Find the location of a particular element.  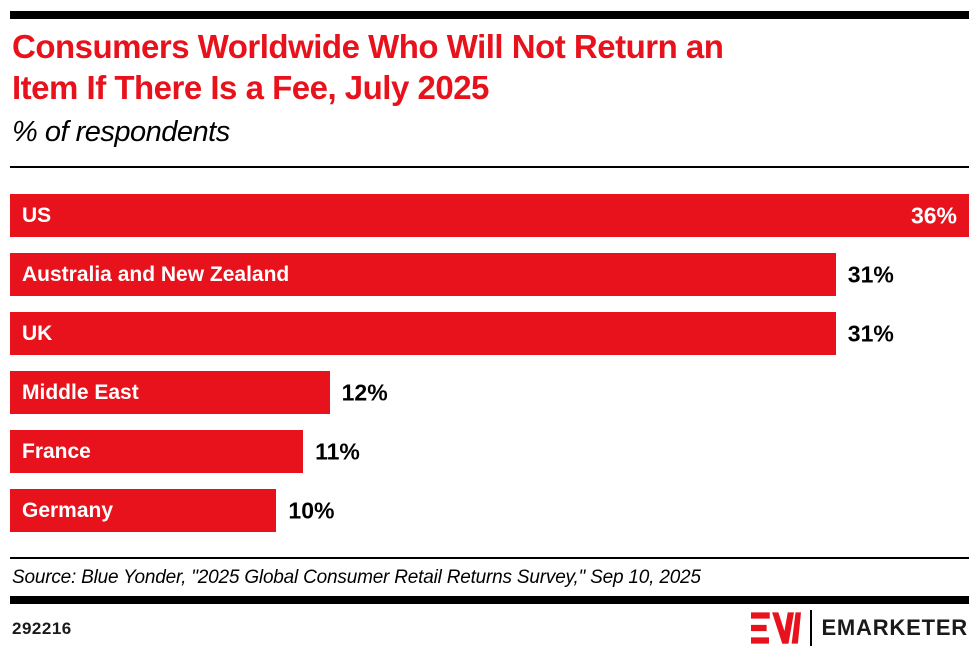

bar-row: 31% UK is located at coordinates (489, 333).